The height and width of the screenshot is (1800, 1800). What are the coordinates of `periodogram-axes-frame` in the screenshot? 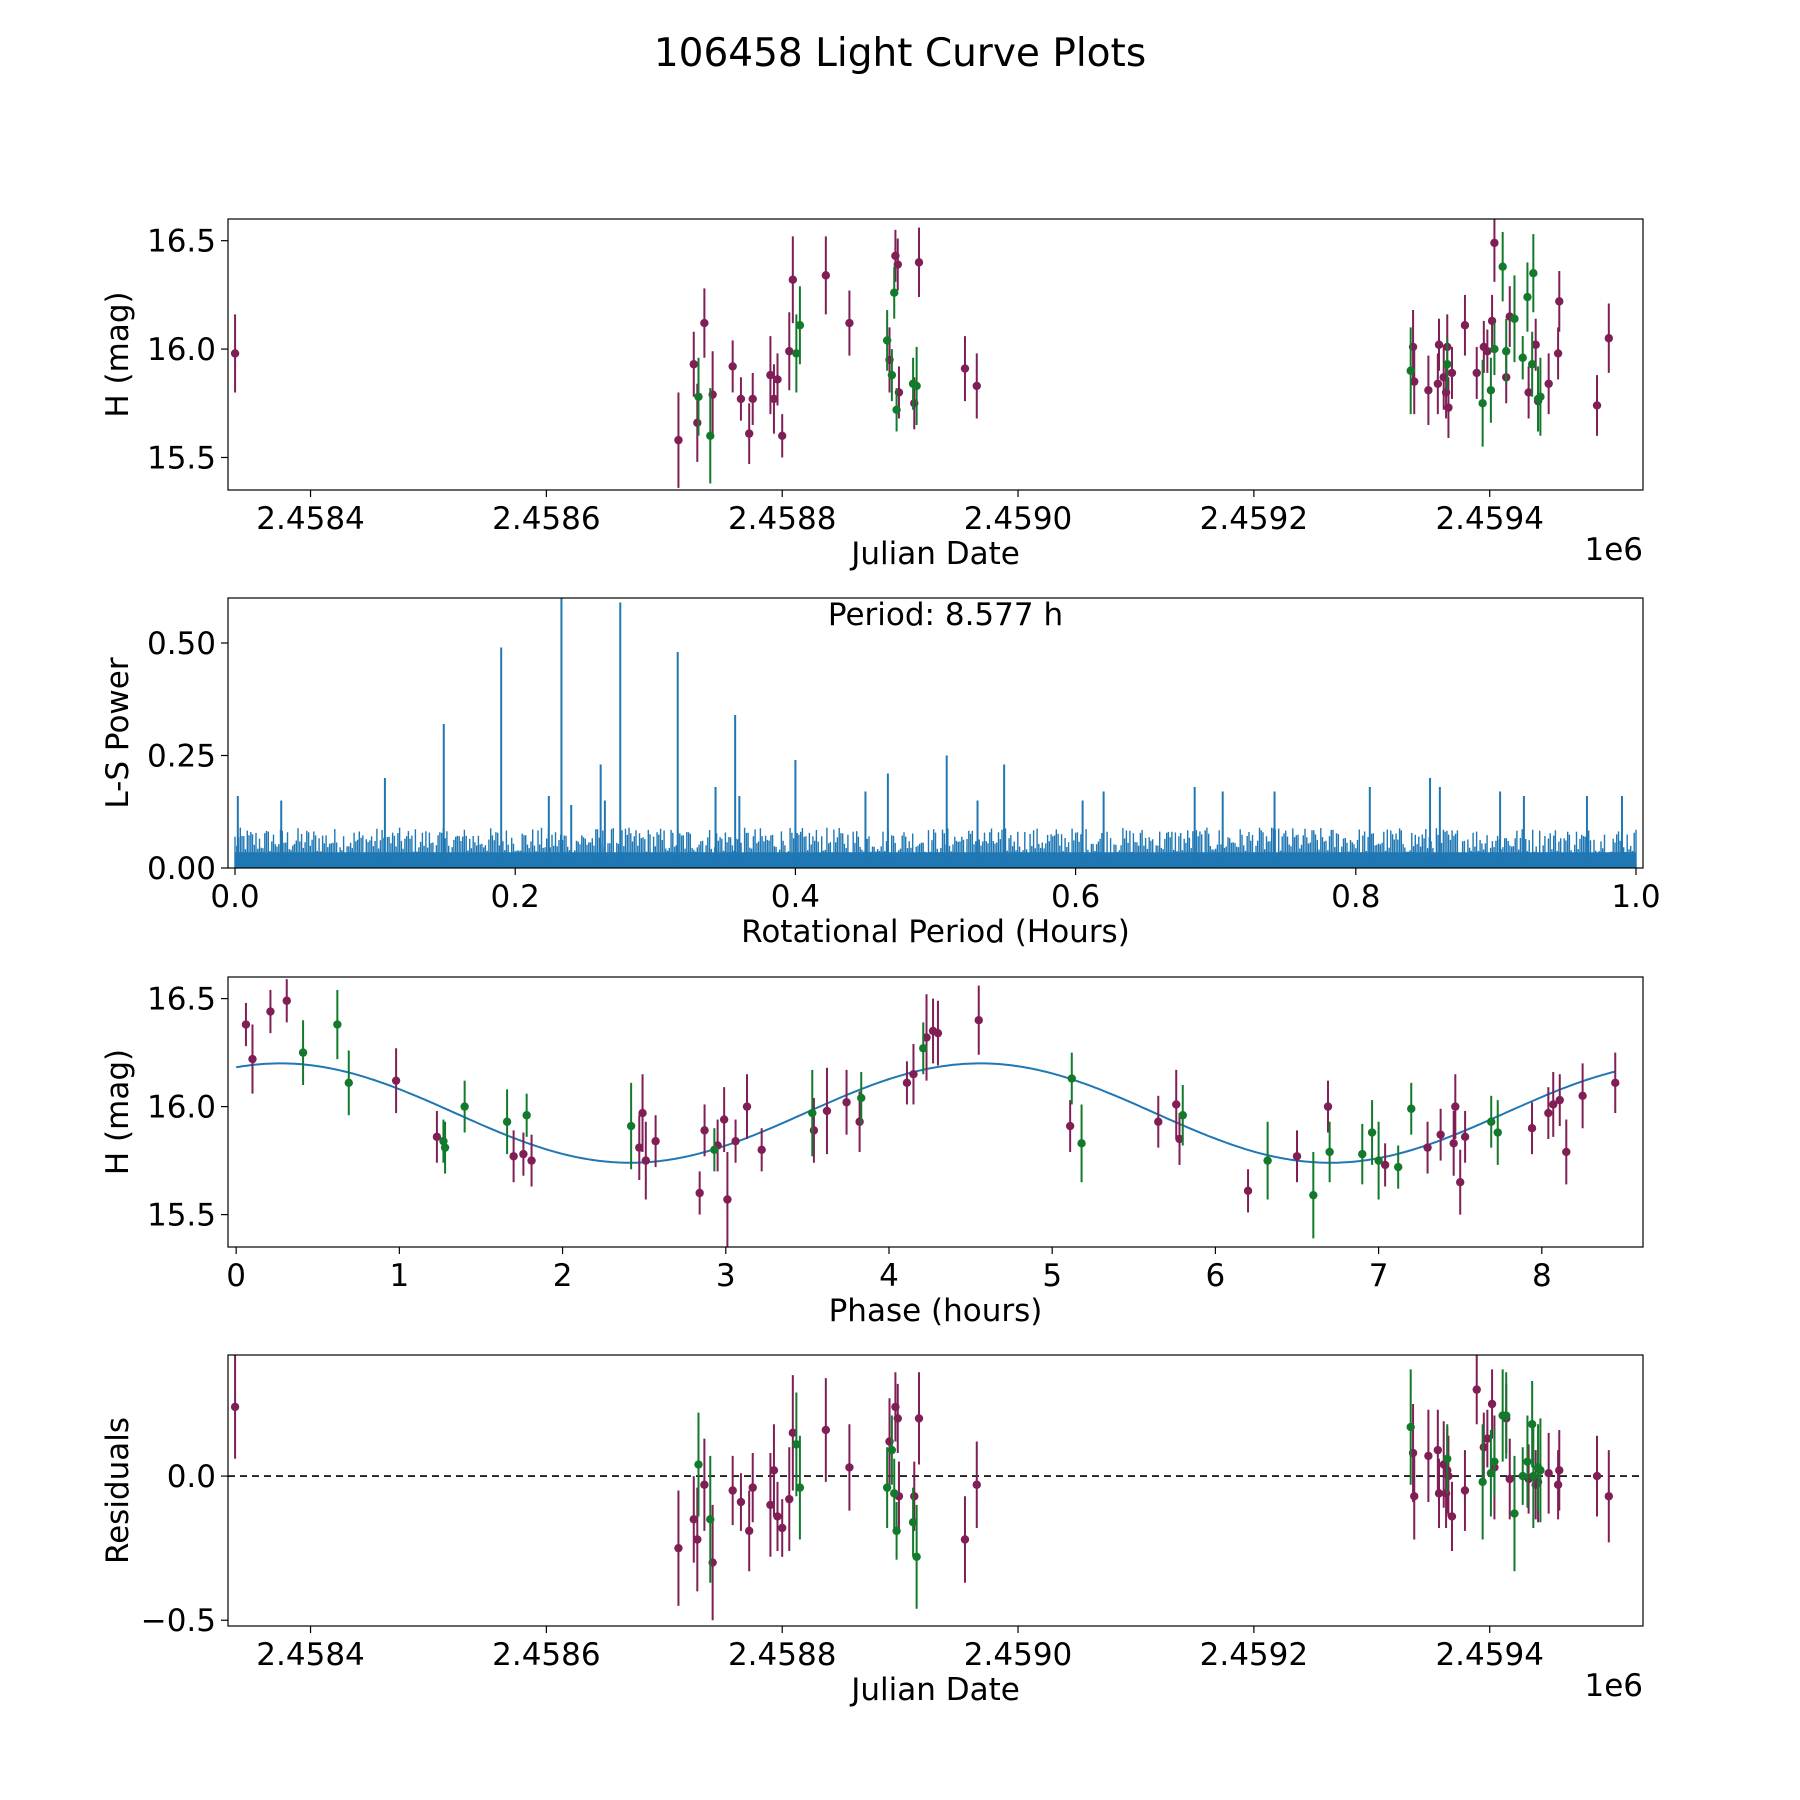 It's located at (935, 733).